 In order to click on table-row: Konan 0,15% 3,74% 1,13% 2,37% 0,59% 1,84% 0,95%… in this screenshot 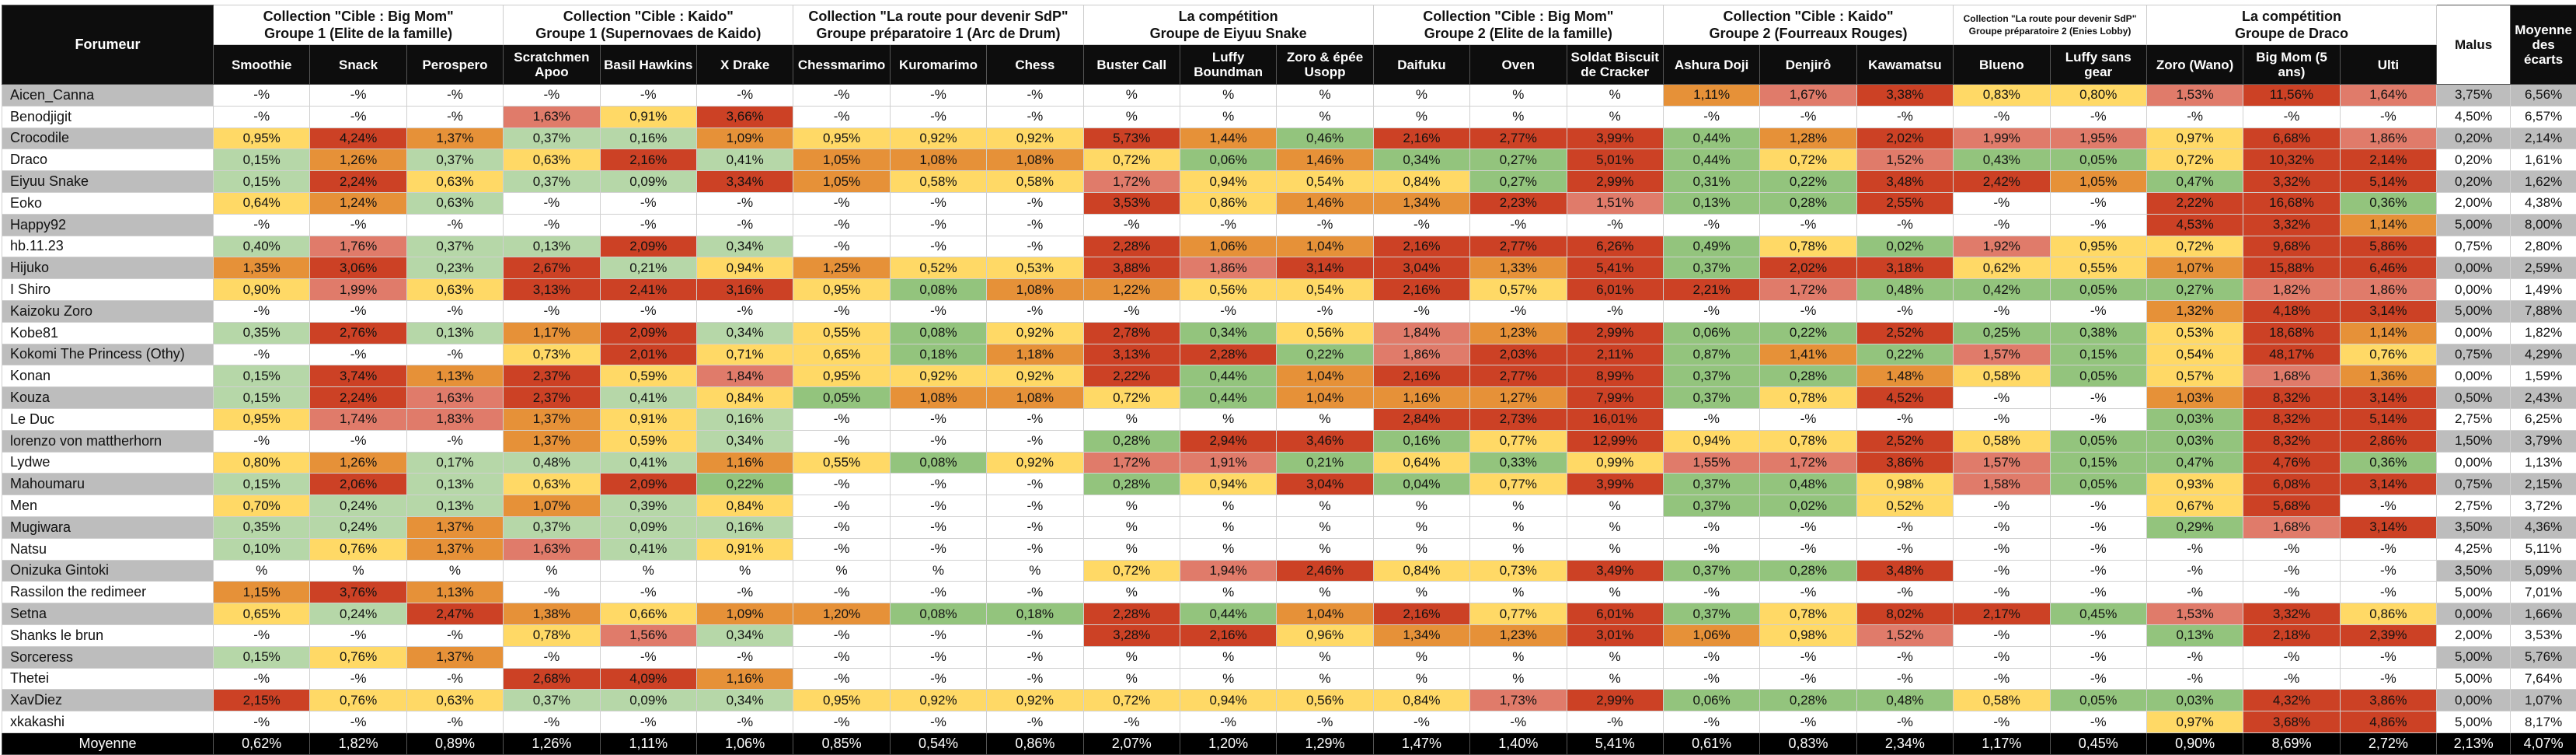, I will do `click(1289, 376)`.